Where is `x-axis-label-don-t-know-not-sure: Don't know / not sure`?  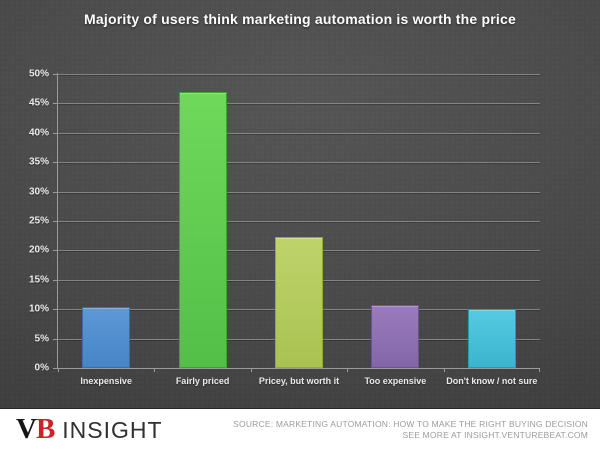
x-axis-label-don-t-know-not-sure: Don't know / not sure is located at coordinates (492, 381).